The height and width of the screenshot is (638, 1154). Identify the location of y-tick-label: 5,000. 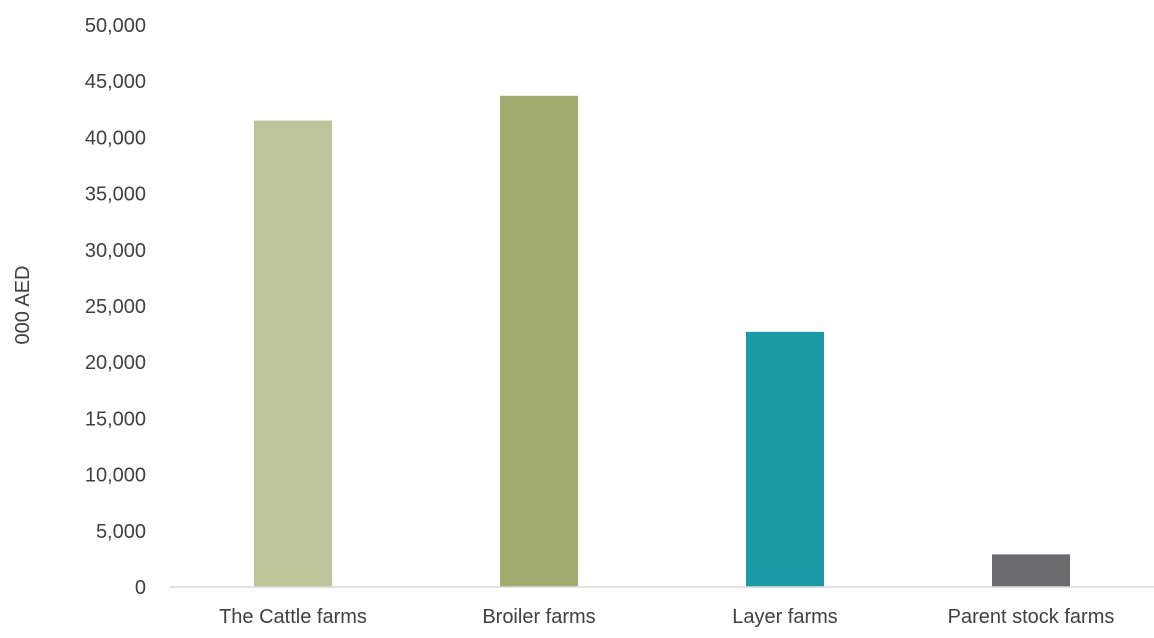
(121, 532).